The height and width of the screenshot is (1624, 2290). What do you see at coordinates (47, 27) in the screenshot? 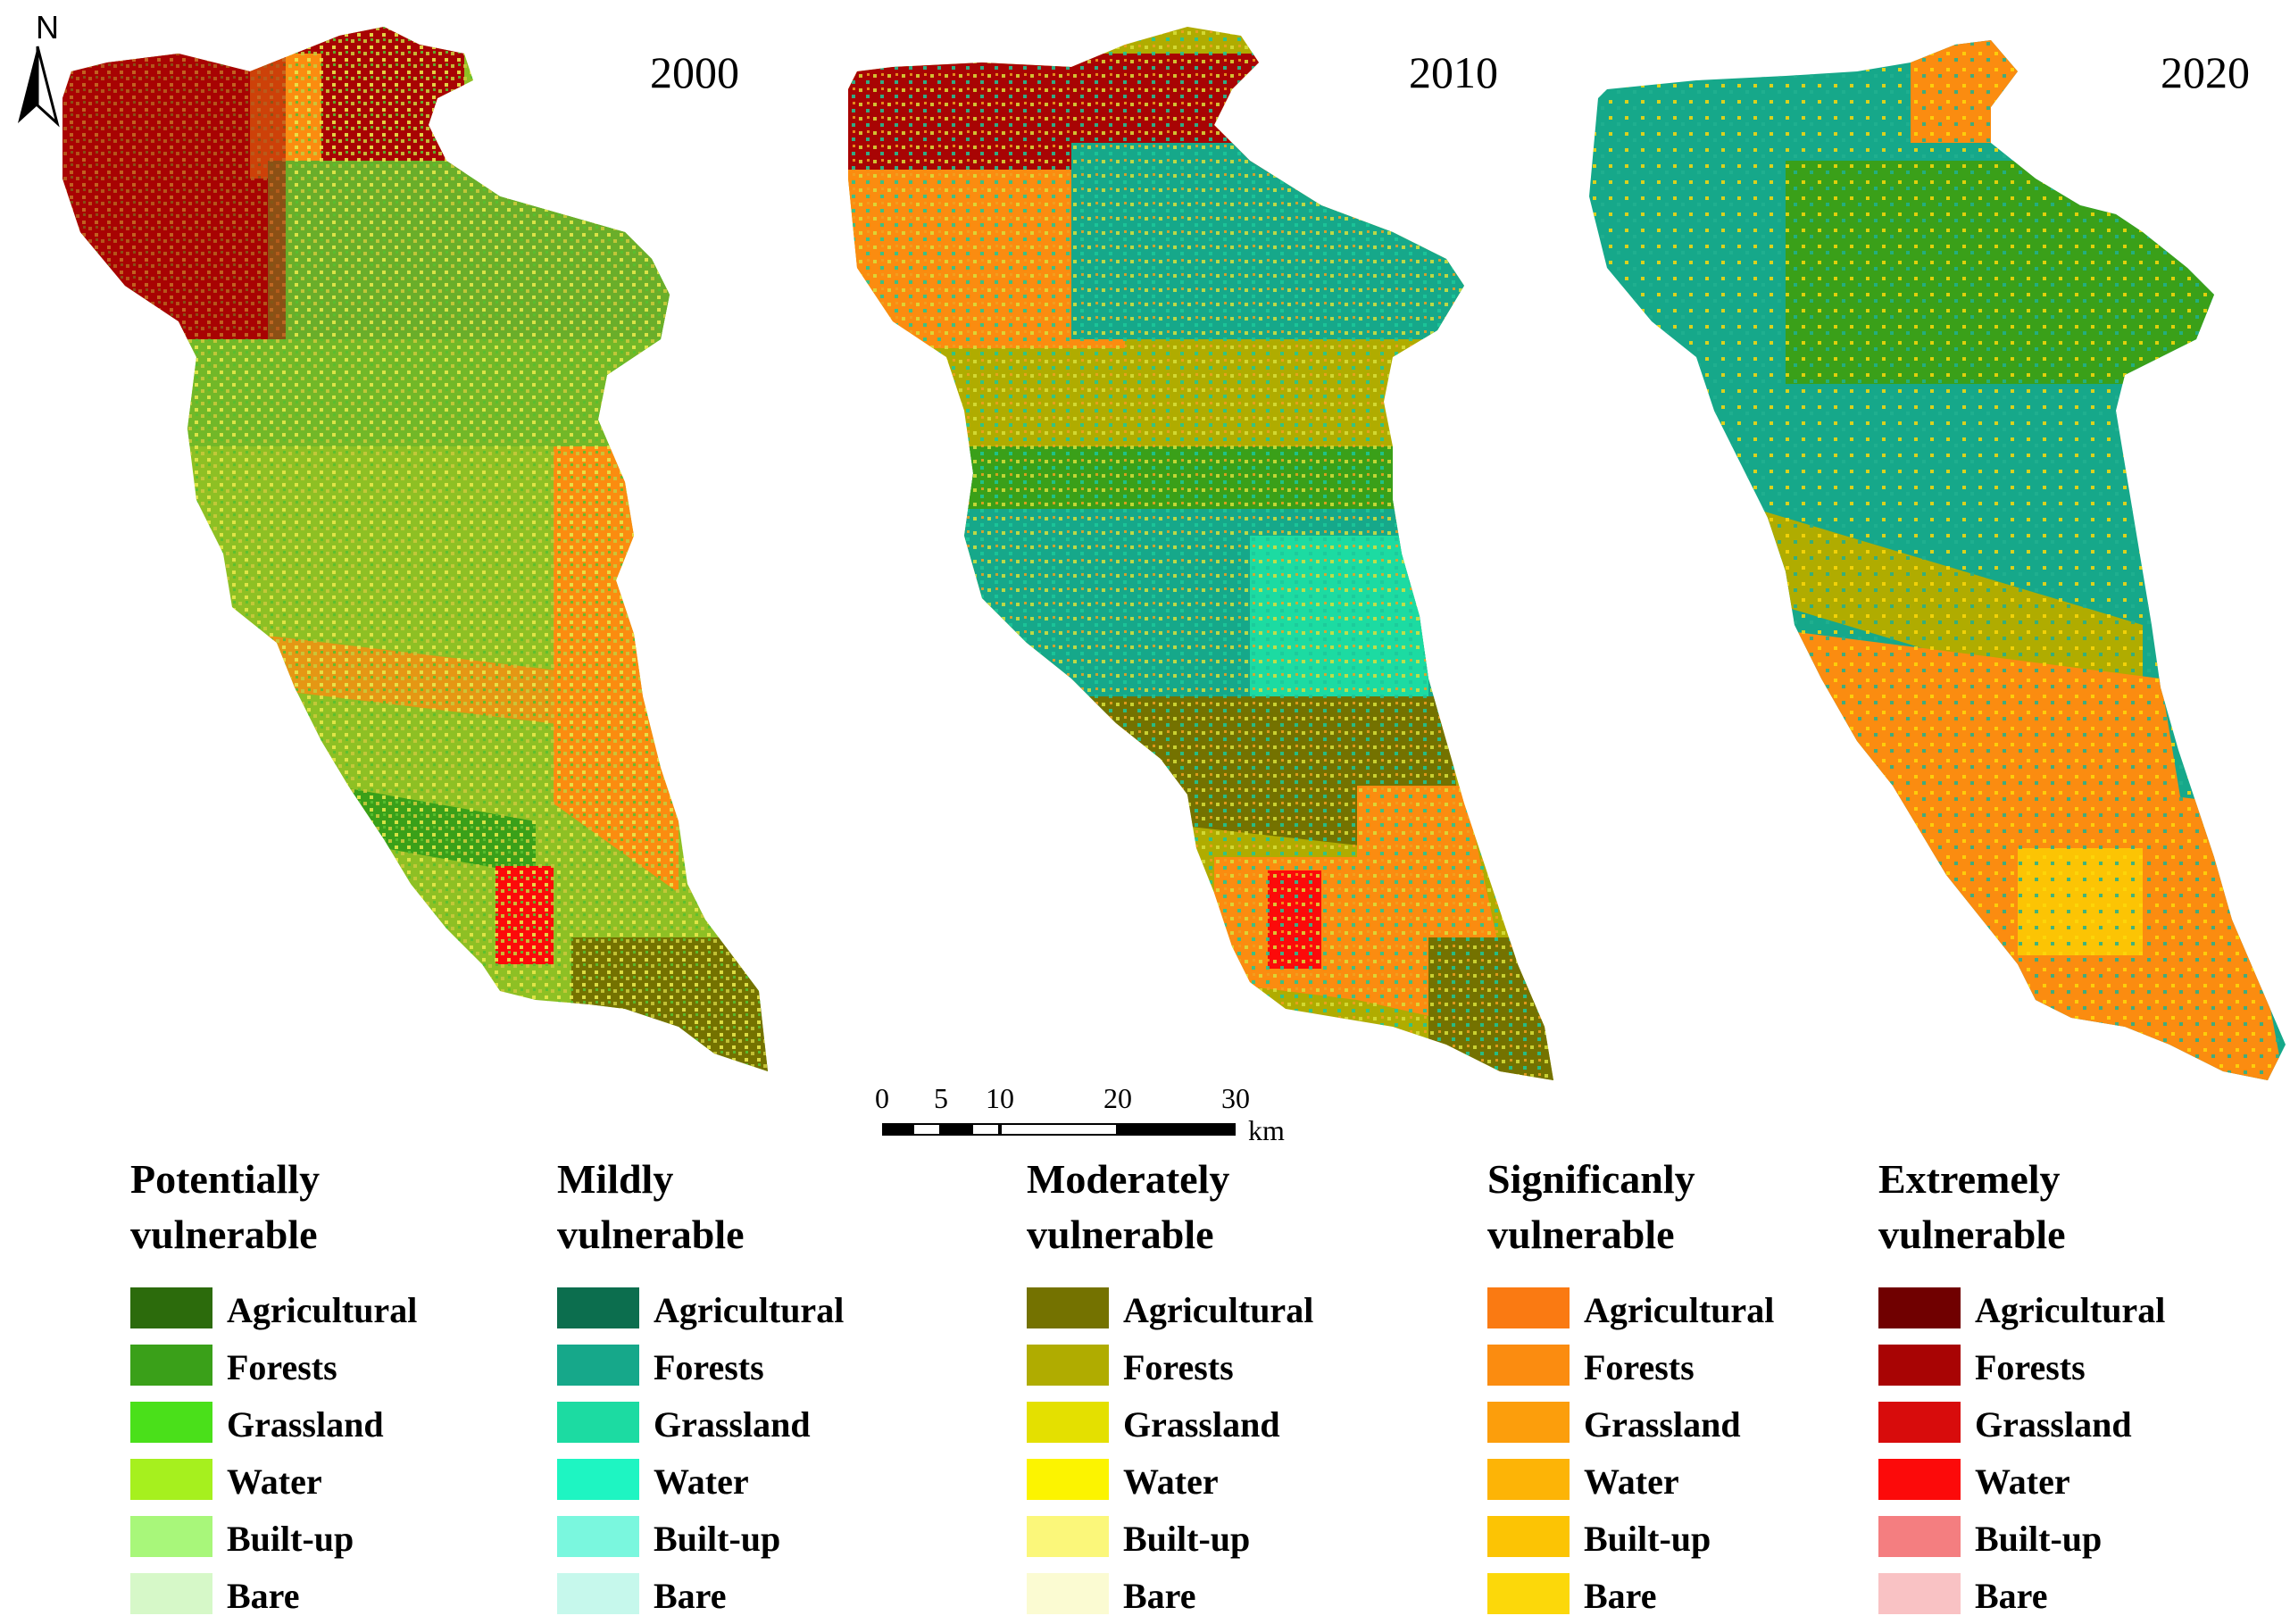
I see `north-label: N` at bounding box center [47, 27].